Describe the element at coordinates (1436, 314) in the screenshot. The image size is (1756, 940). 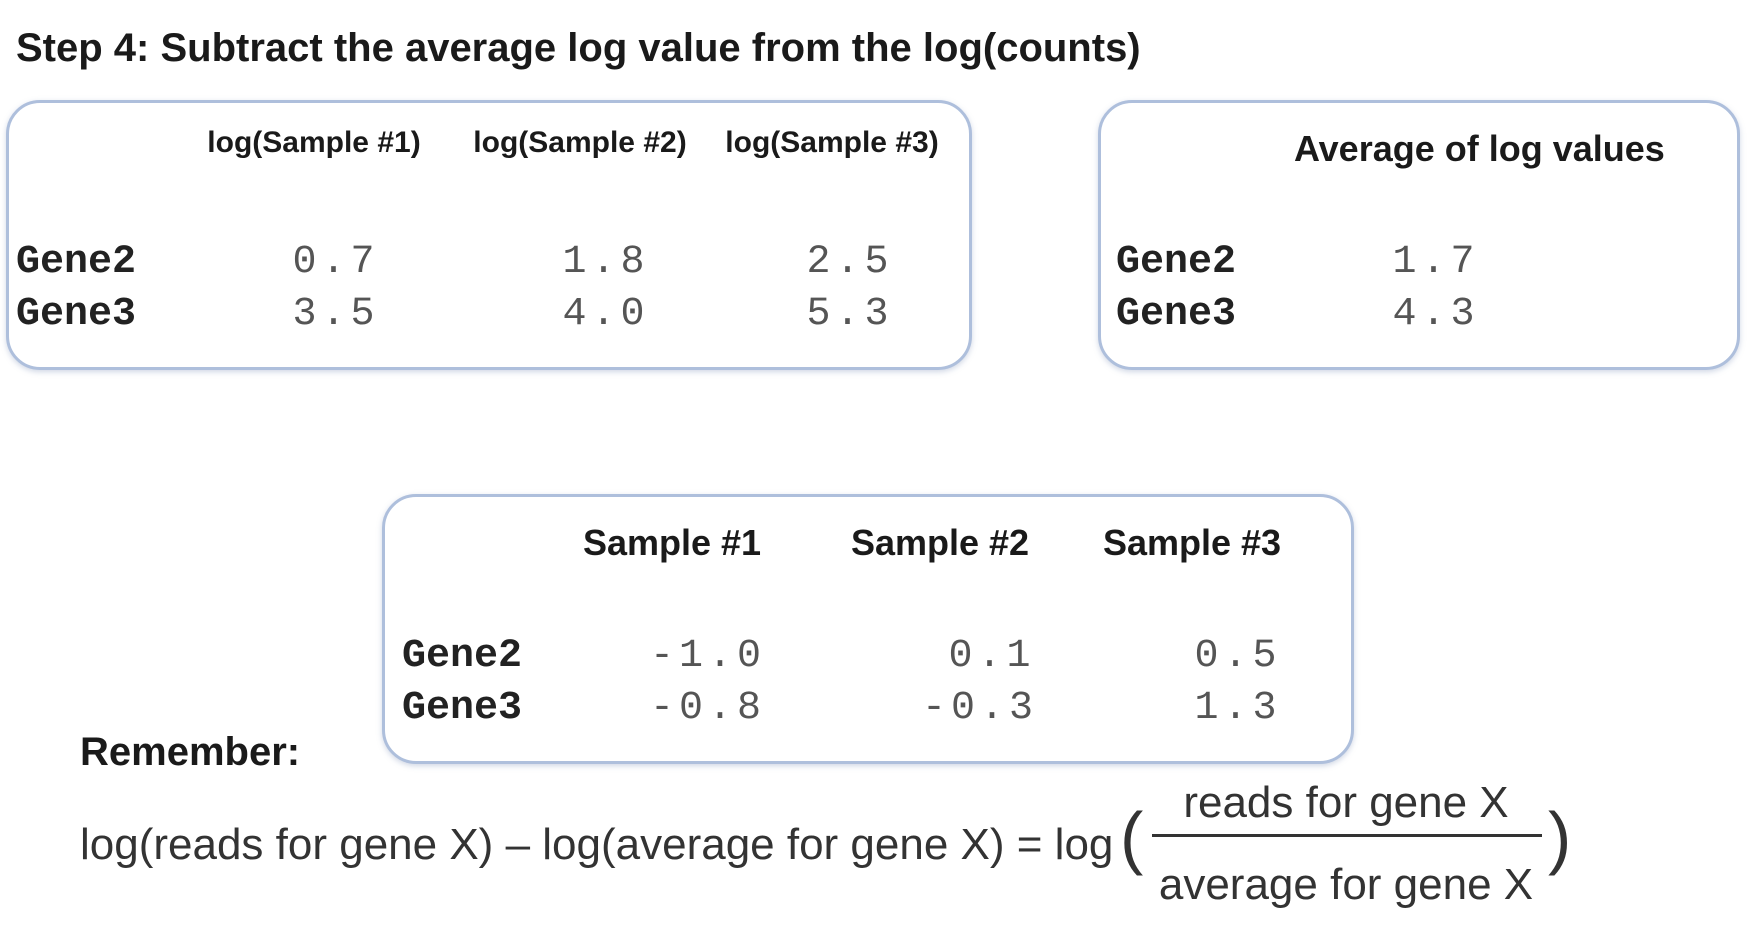
I see `average-table-cell: 4.3` at that location.